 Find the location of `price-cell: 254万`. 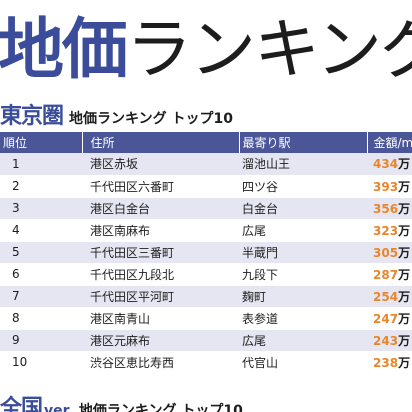

price-cell: 254万 is located at coordinates (389, 296).